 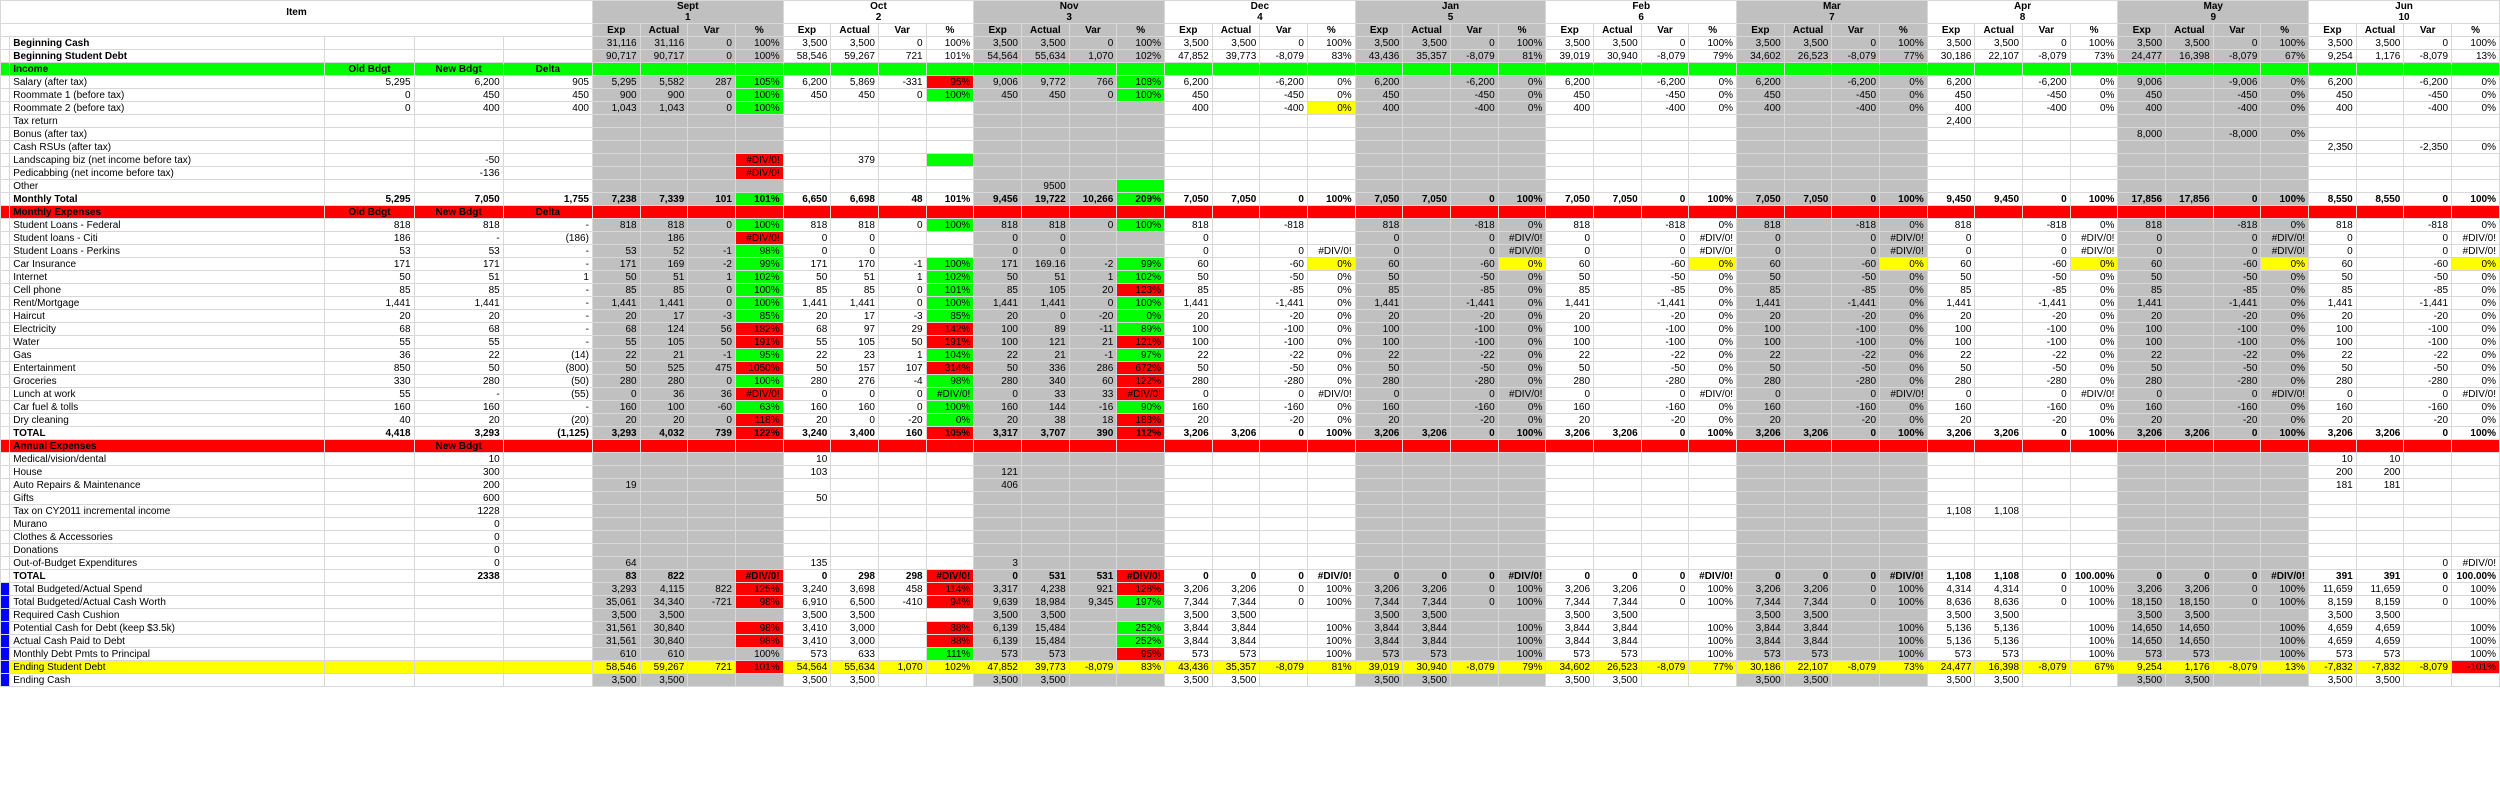 What do you see at coordinates (711, 602) in the screenshot?
I see `month-cell-sept-var: -721` at bounding box center [711, 602].